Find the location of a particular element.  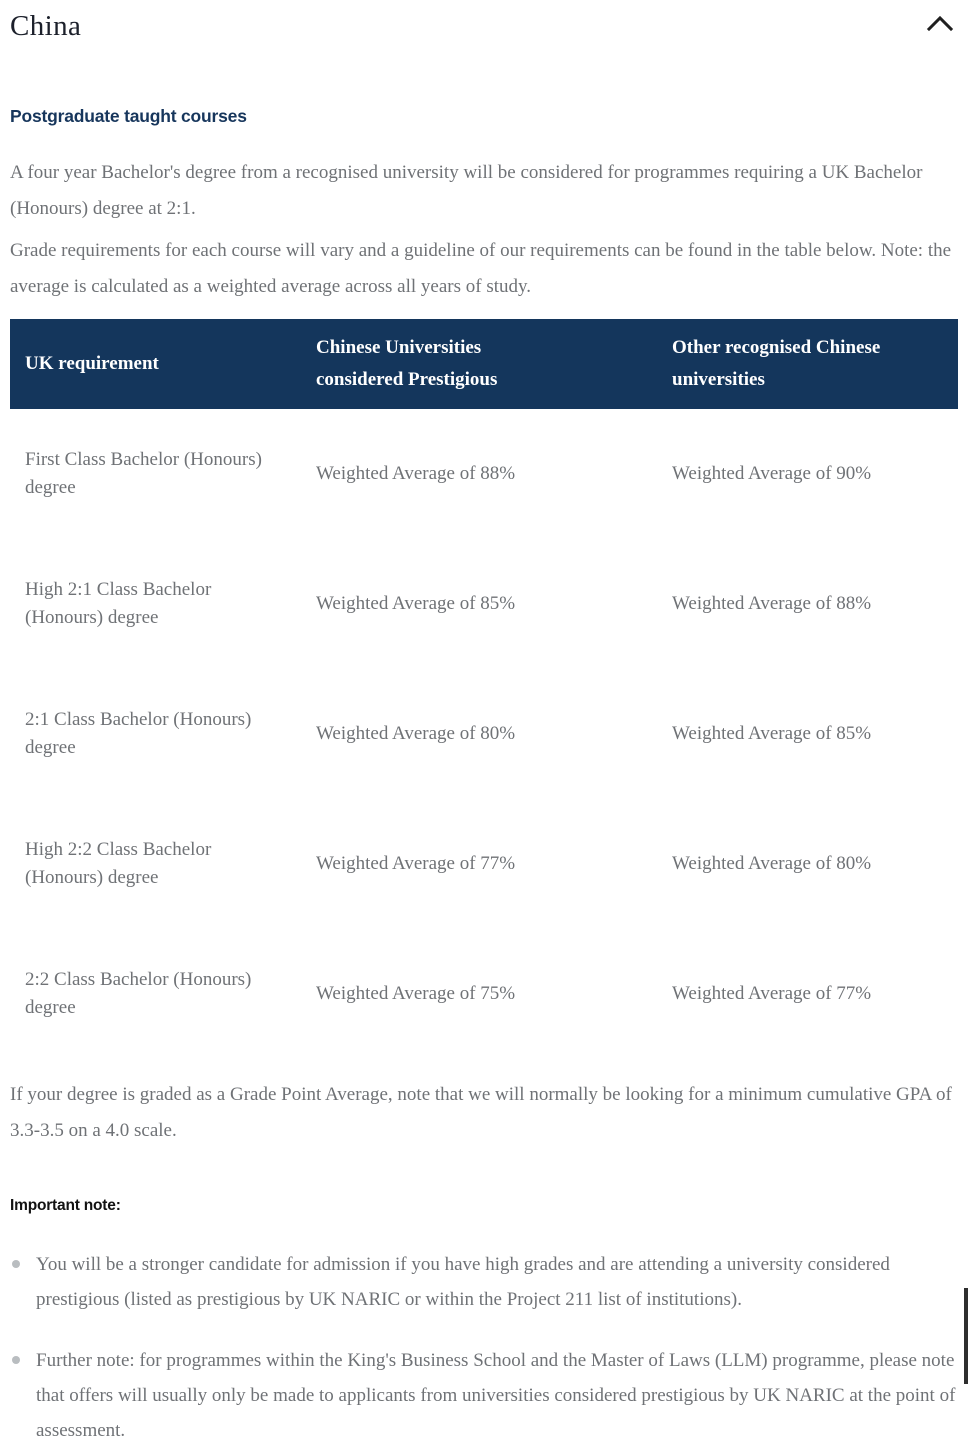

cell-requirement: High 2:1 Class Bachelor (Honours) degree is located at coordinates (118, 603).